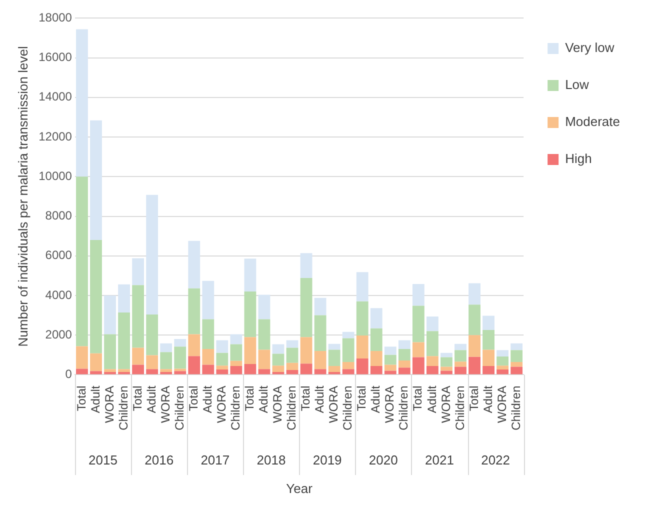  Describe the element at coordinates (439, 460) in the screenshot. I see `text: 2021` at that location.